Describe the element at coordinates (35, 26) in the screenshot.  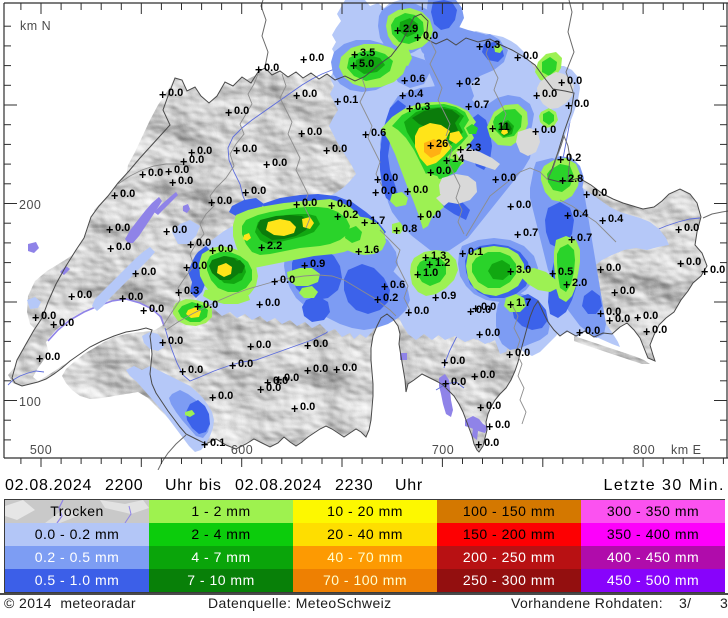
I see `svg-text: km N` at that location.